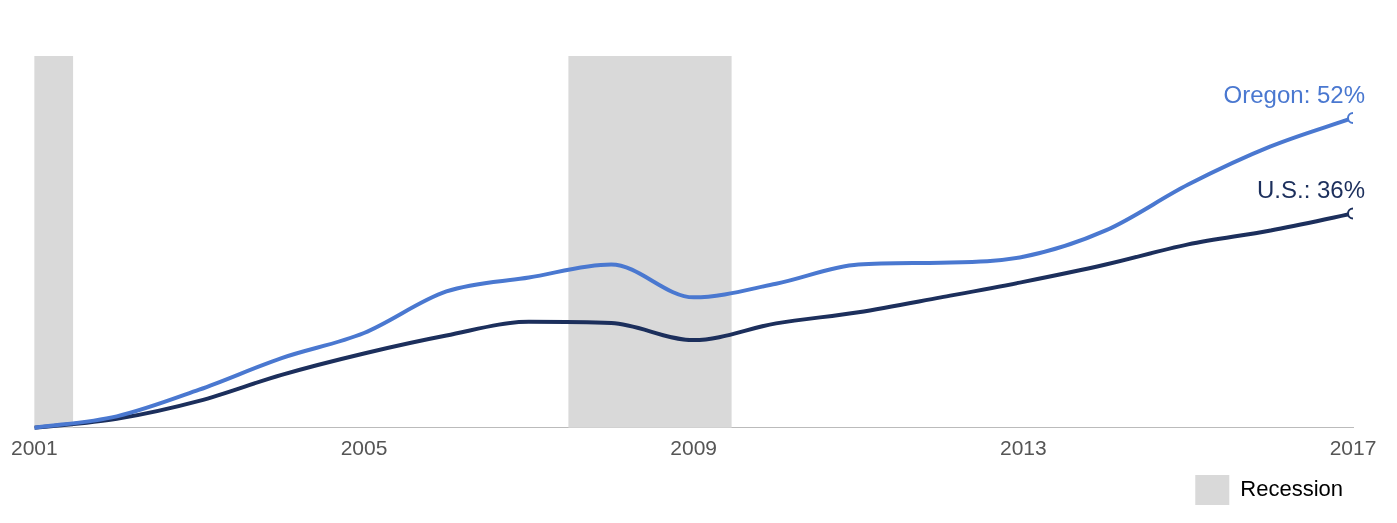 The image size is (1397, 523). What do you see at coordinates (1353, 448) in the screenshot?
I see `x-tick-label: 2017` at bounding box center [1353, 448].